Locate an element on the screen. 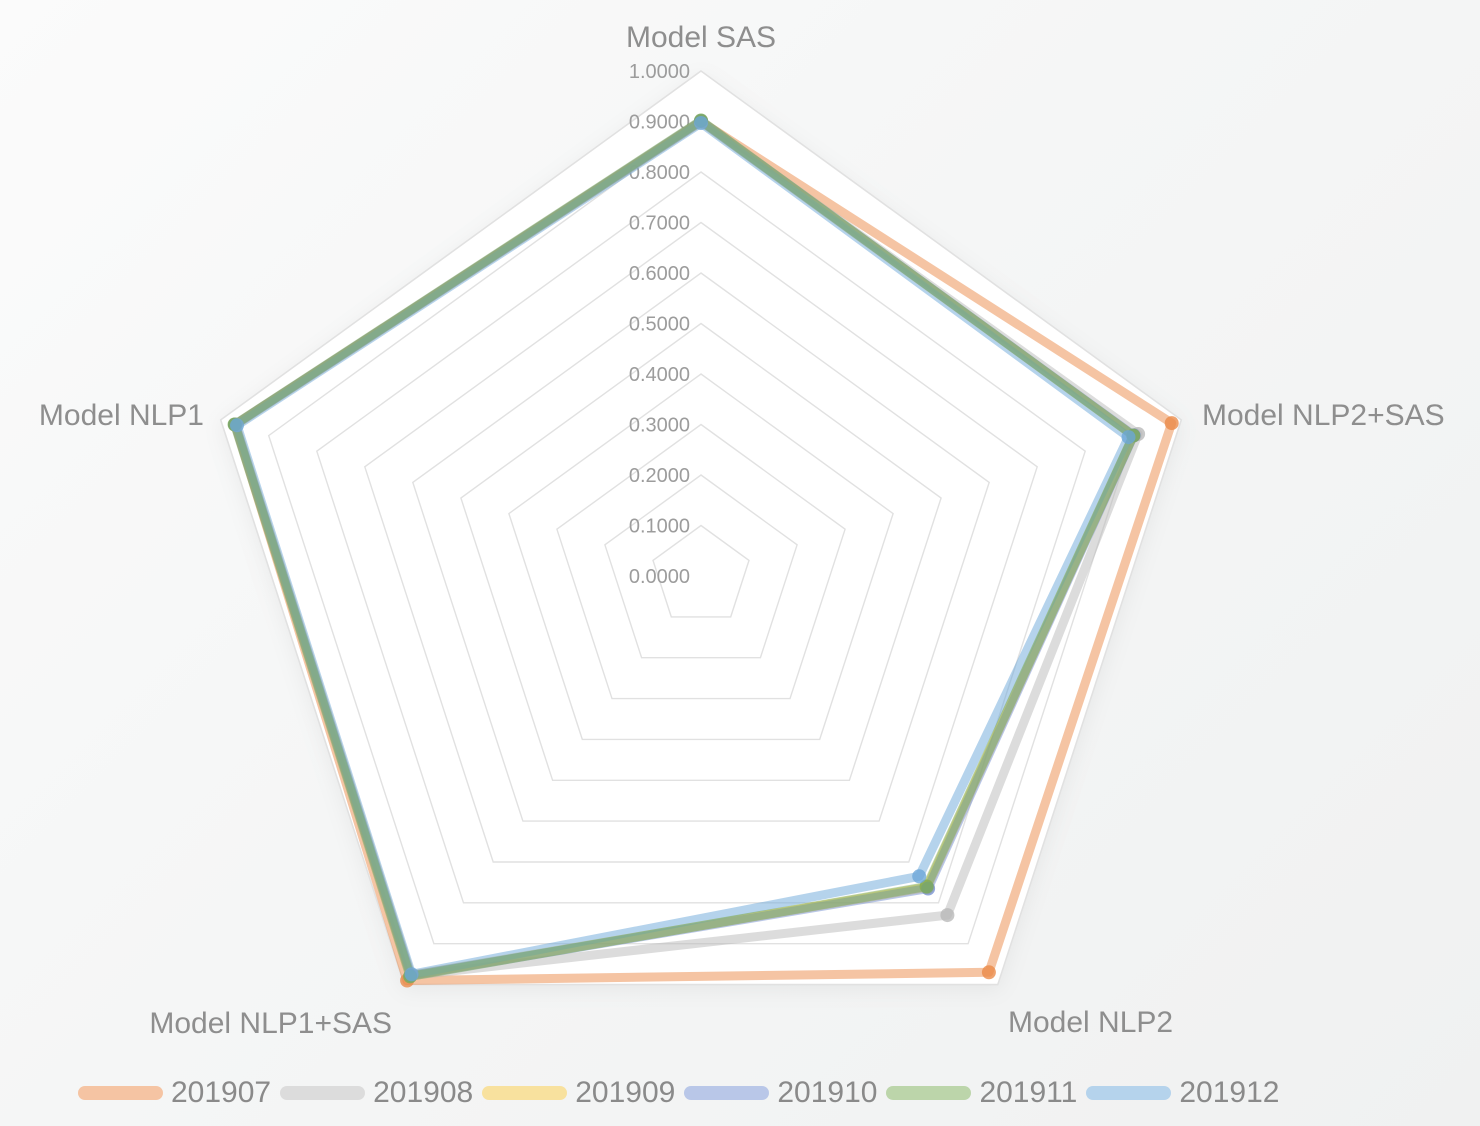 The image size is (1480, 1126). legend-item-201910: 201910 is located at coordinates (780, 1093).